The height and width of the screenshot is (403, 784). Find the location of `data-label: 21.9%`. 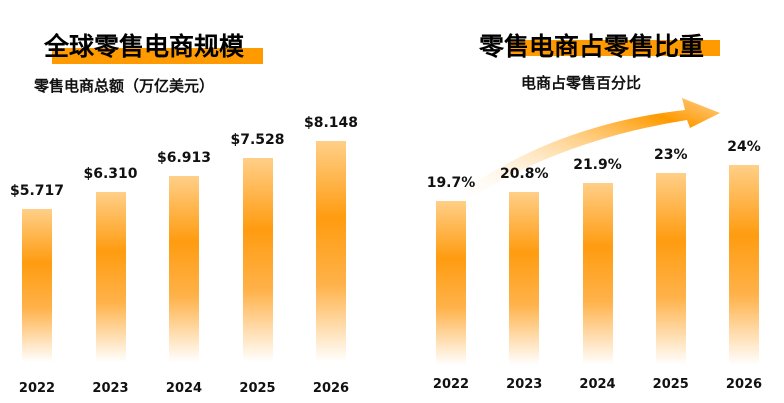

data-label: 21.9% is located at coordinates (597, 164).